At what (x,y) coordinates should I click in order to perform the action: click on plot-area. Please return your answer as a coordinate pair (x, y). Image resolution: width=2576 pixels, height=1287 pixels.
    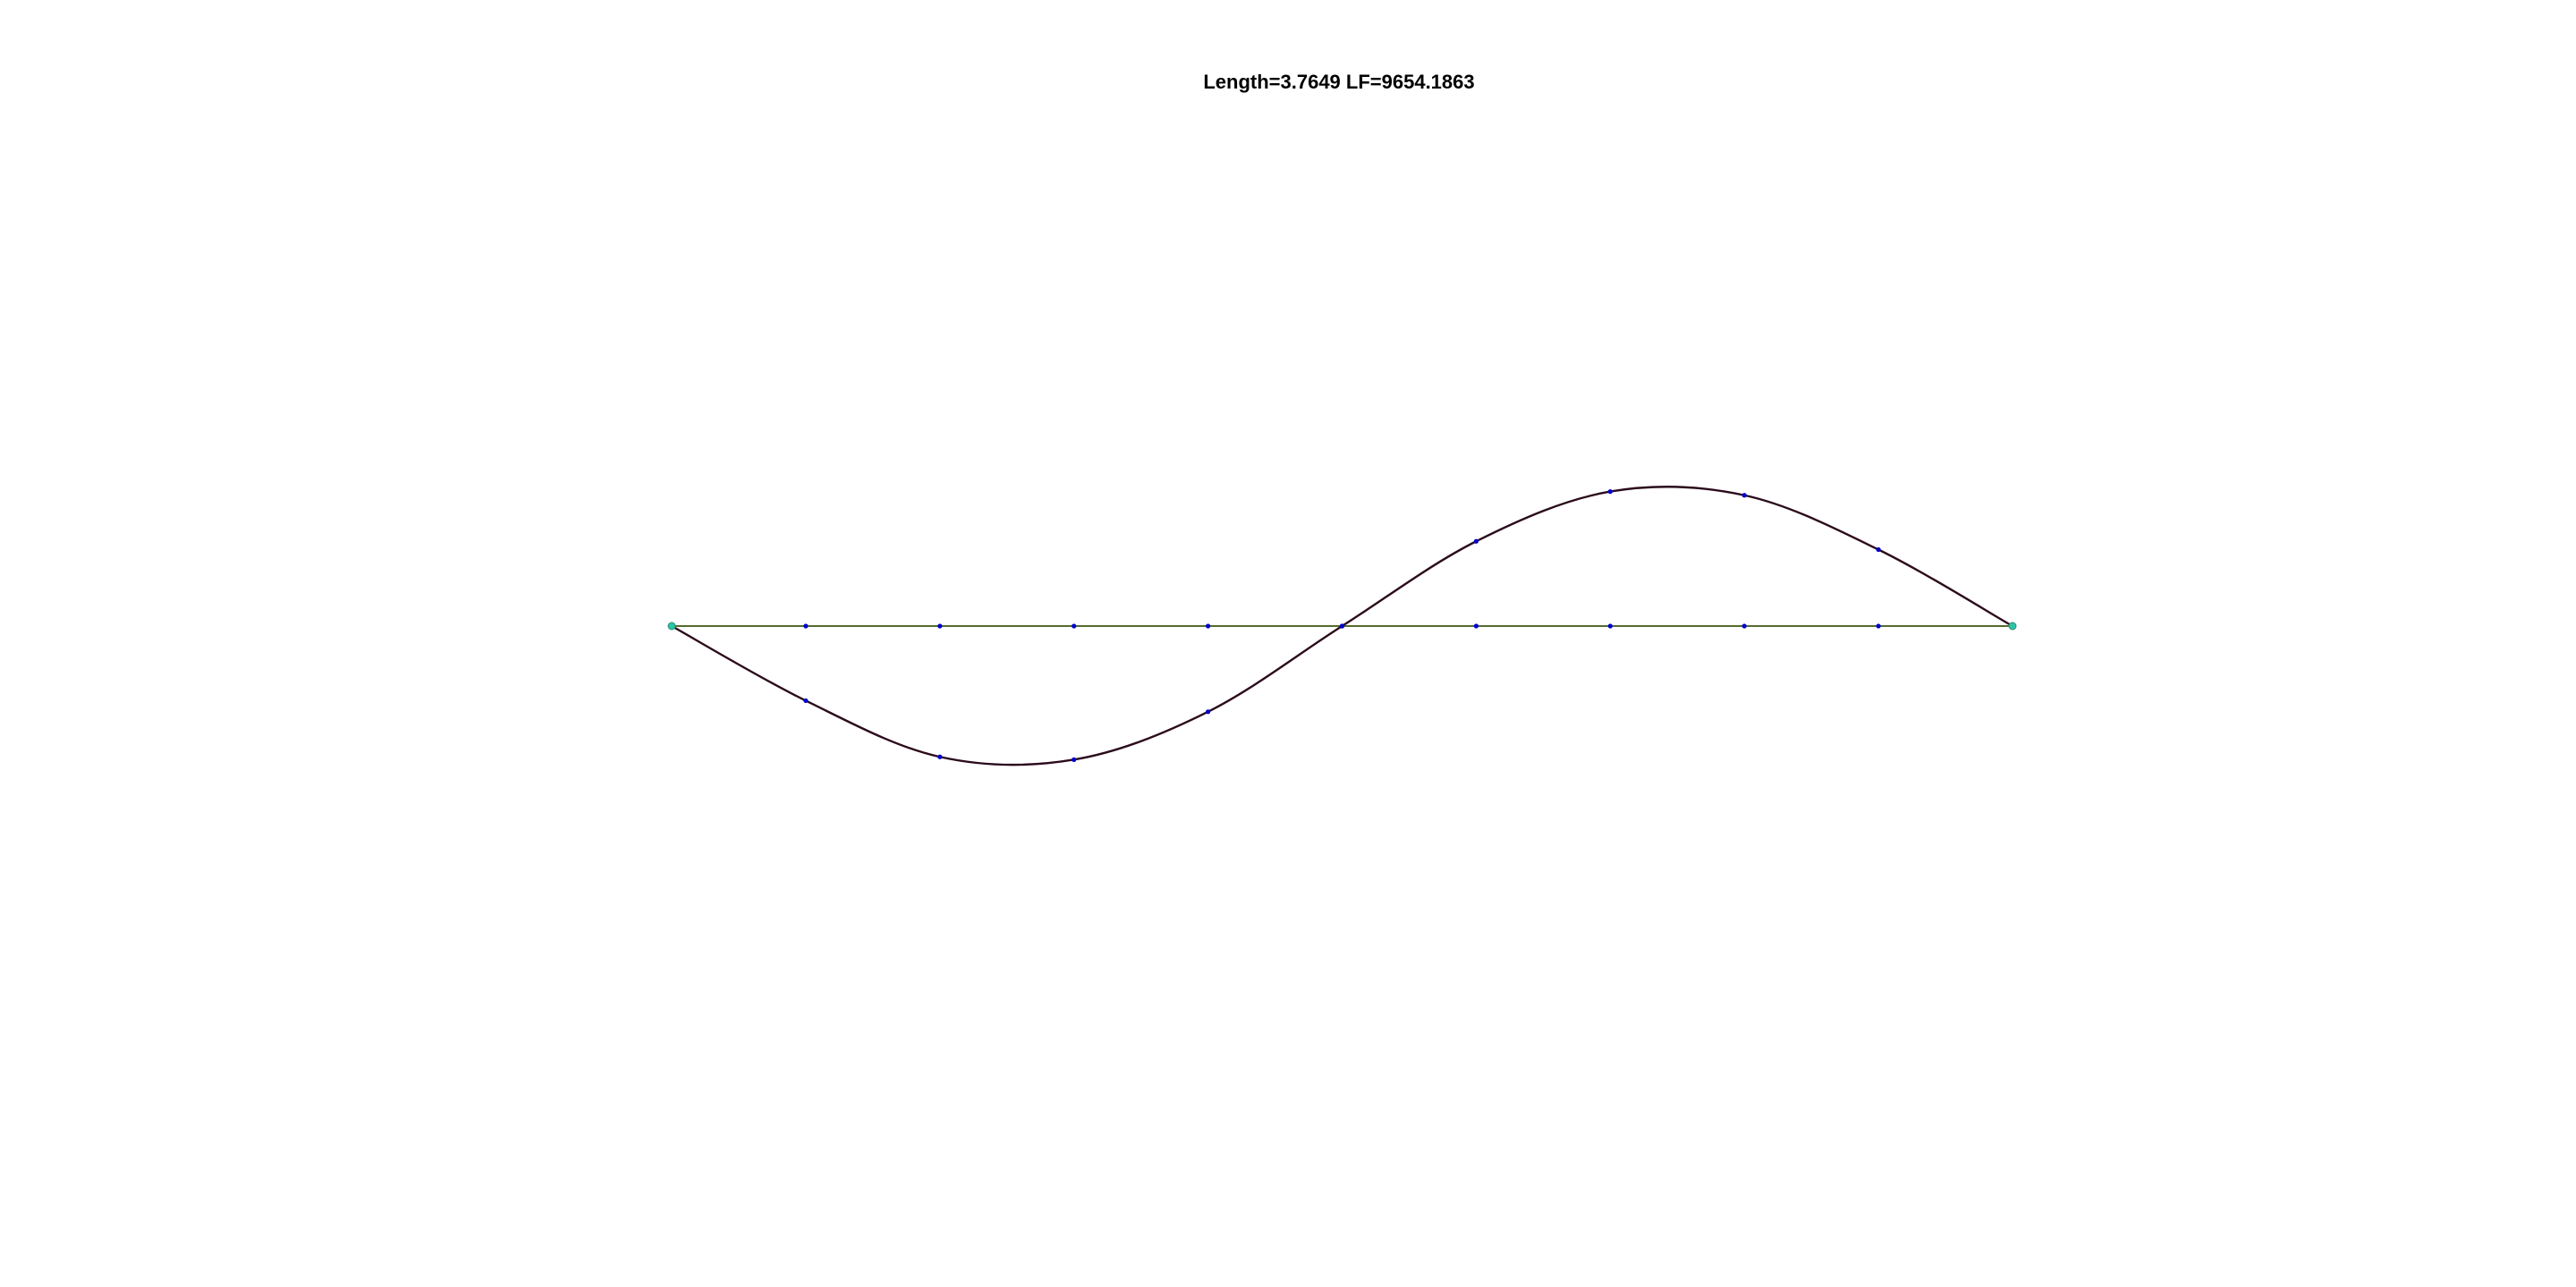
    Looking at the image, I should click on (1342, 626).